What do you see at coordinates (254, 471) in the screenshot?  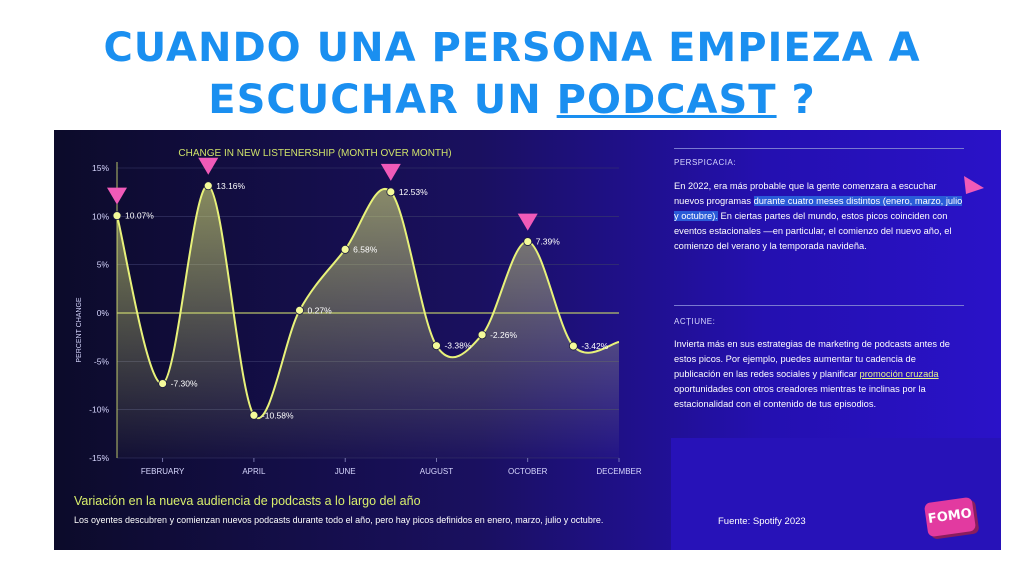 I see `x-tick-label: APRIL` at bounding box center [254, 471].